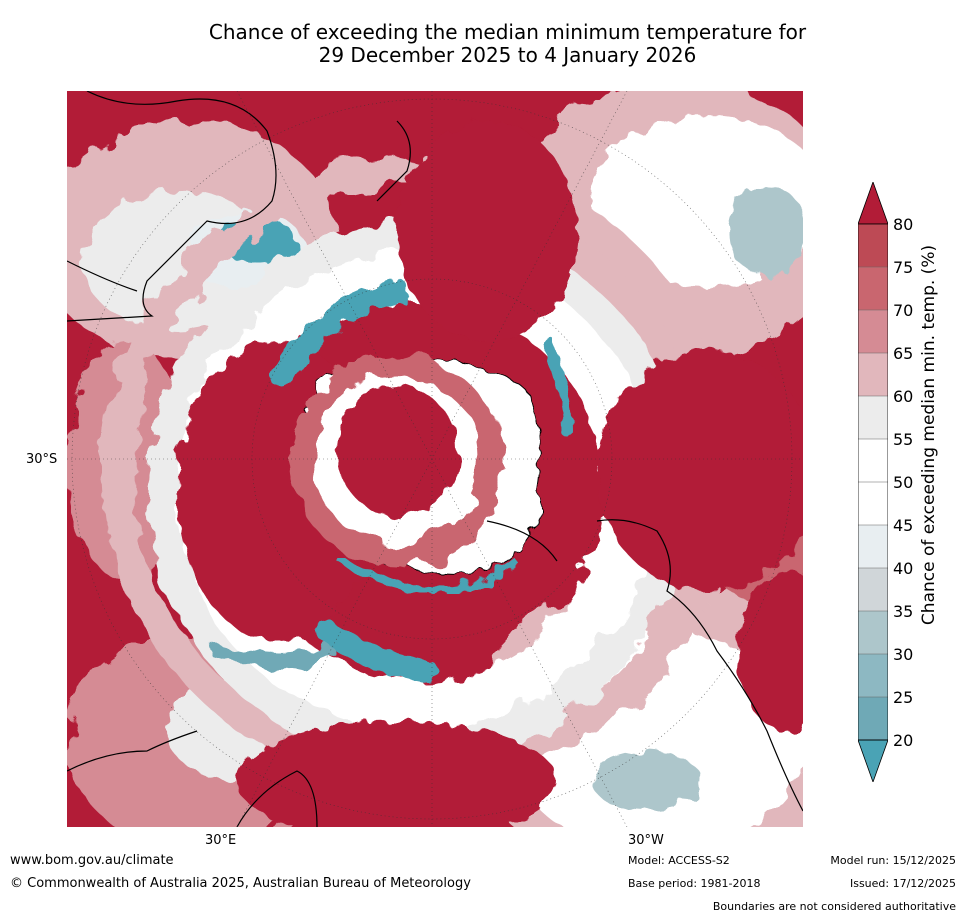 The height and width of the screenshot is (919, 965). Describe the element at coordinates (92, 860) in the screenshot. I see `website-link: www.bom.gov.au/climate` at that location.